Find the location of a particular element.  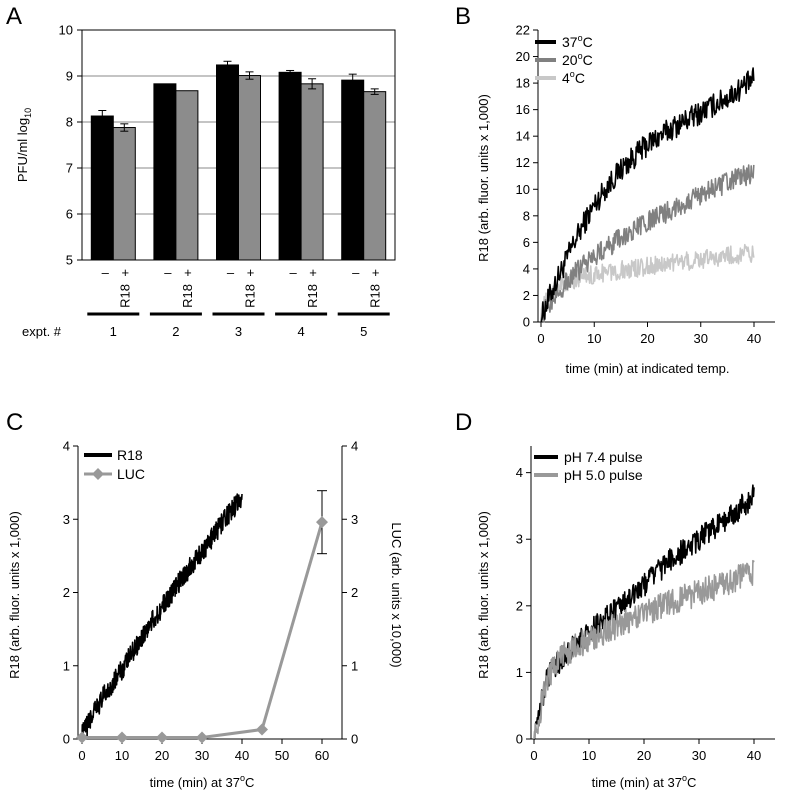

b-y-tick-label: 4 is located at coordinates (526, 268).